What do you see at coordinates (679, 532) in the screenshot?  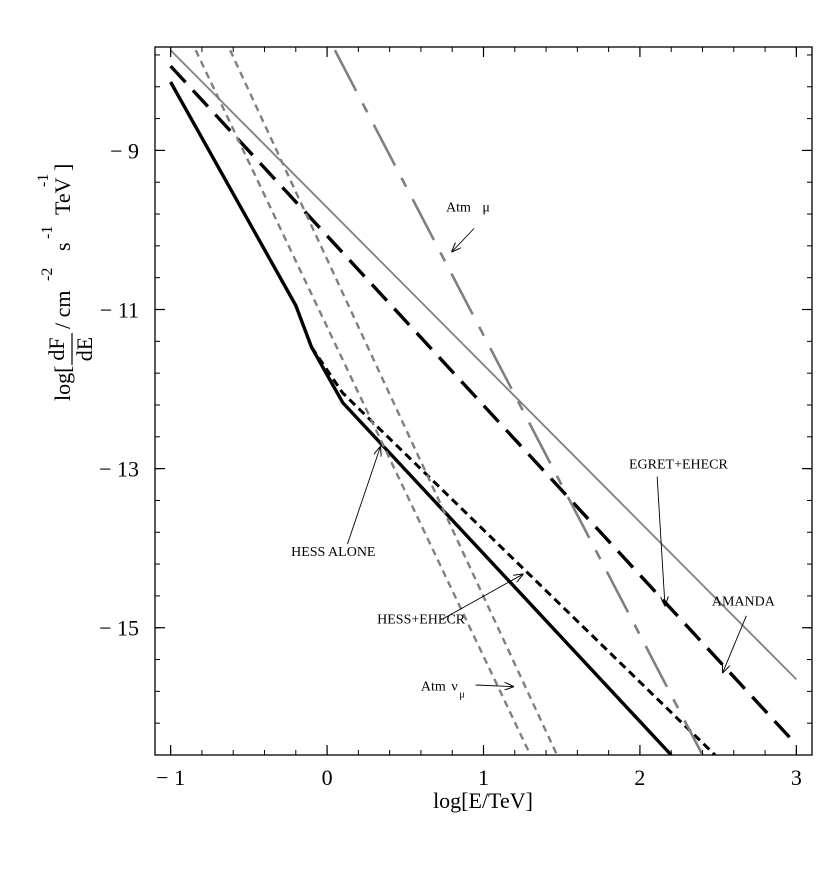 I see `annotation-egret: EGRET+EHECR` at bounding box center [679, 532].